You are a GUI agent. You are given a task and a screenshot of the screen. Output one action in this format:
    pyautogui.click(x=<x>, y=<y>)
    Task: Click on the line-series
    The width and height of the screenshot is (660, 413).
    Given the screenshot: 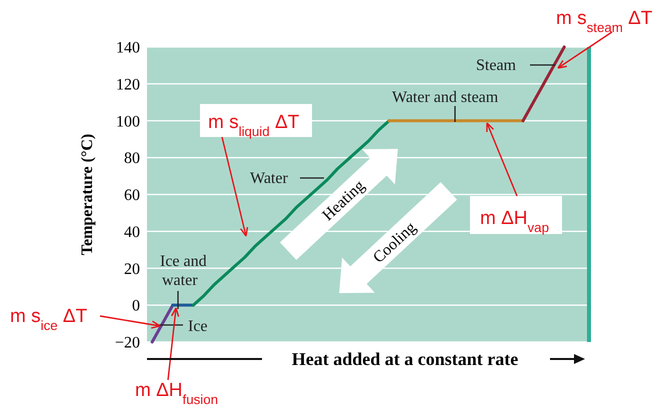 What is the action you would take?
    pyautogui.click(x=544, y=84)
    